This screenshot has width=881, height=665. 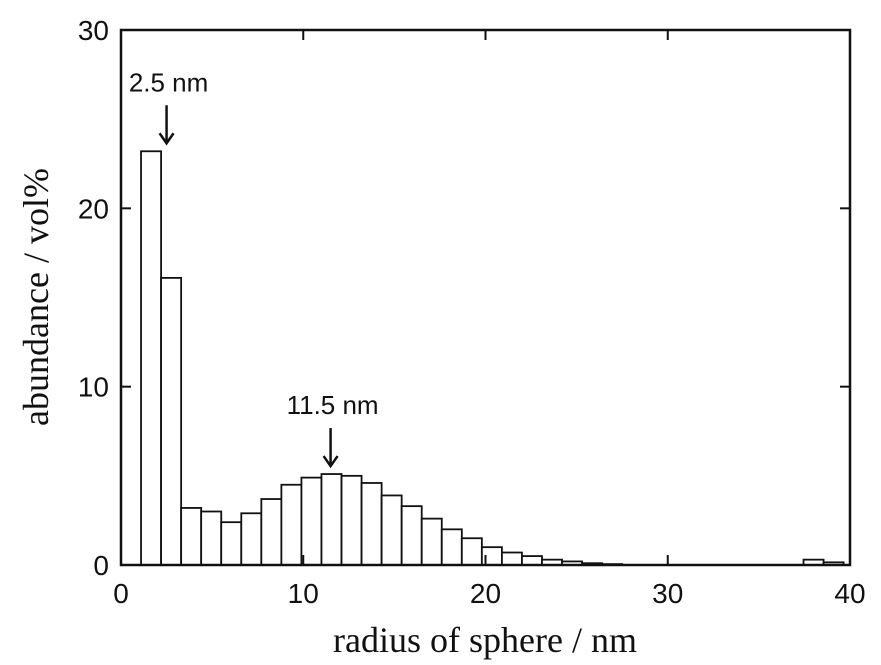 I want to click on peak-annotation-label: 11.5 nm, so click(x=333, y=405).